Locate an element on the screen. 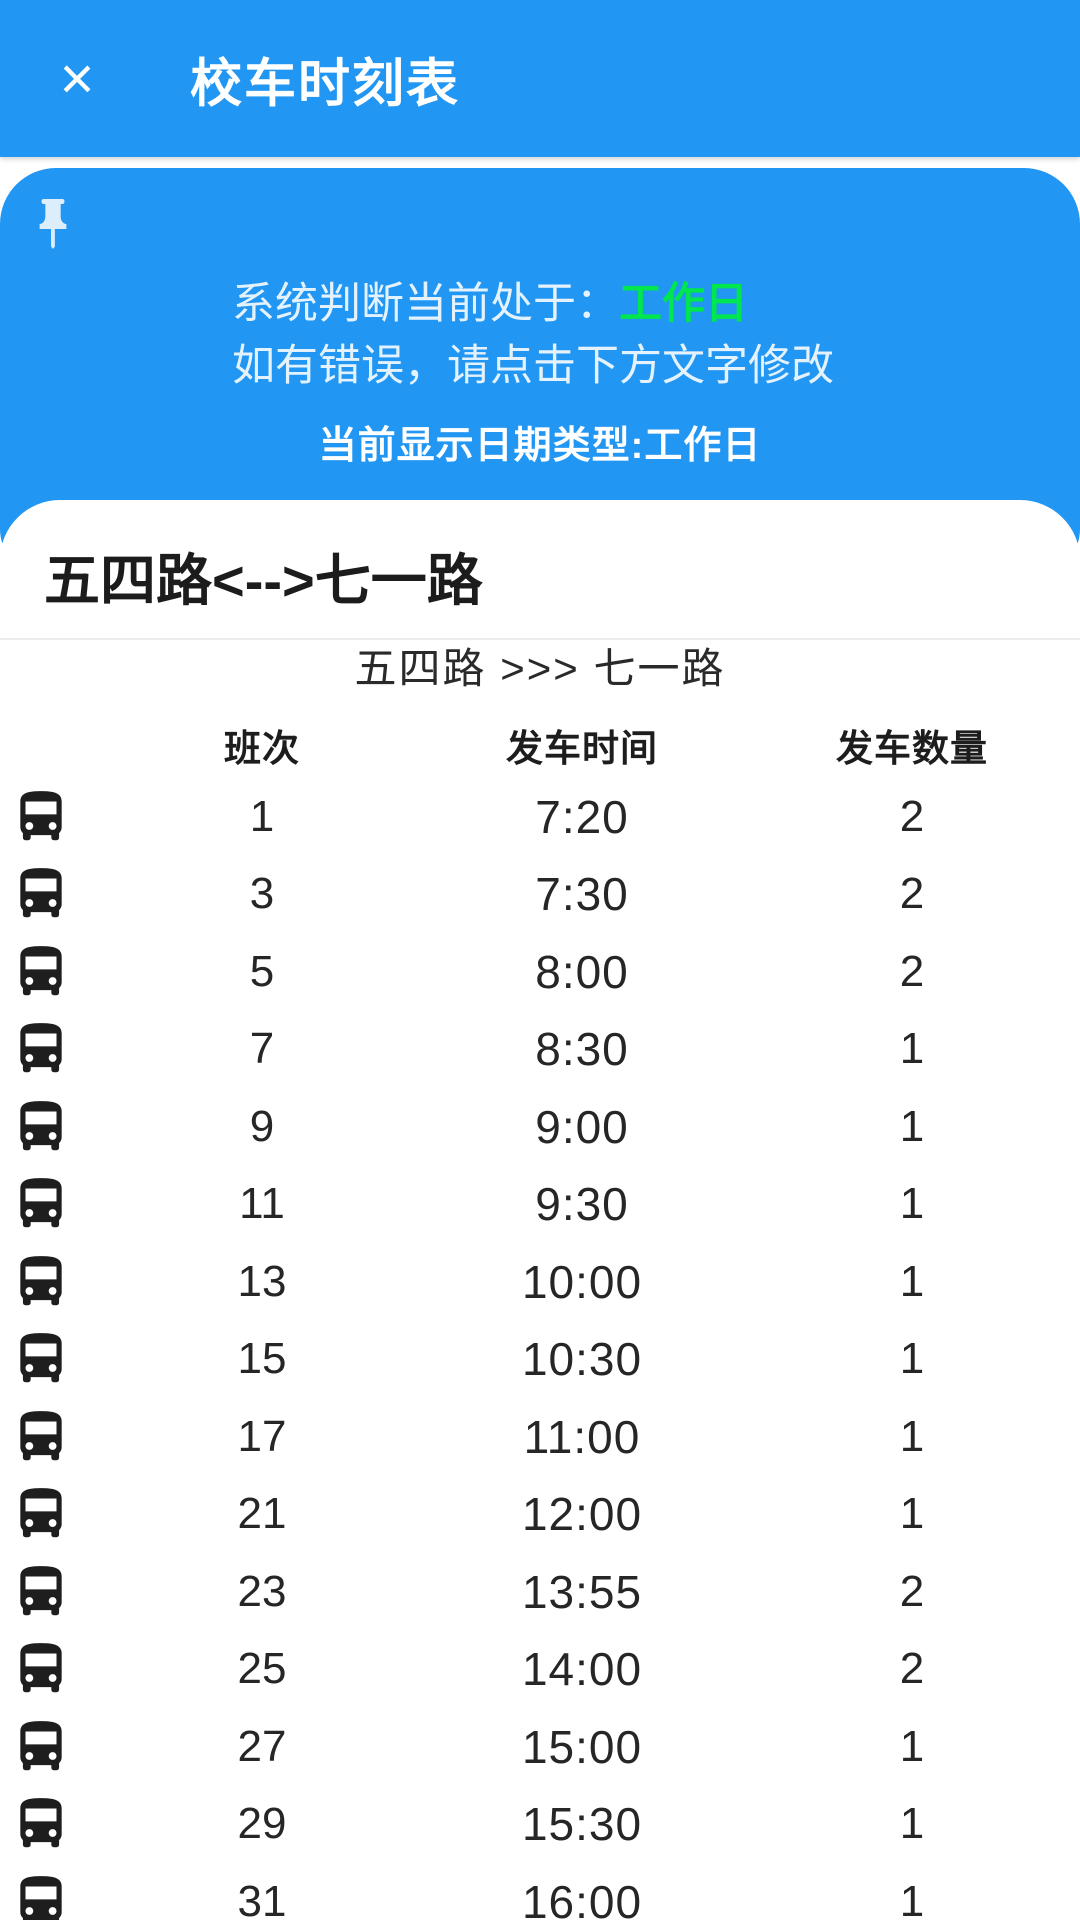  page-title: 校车时刻表 is located at coordinates (325, 84).